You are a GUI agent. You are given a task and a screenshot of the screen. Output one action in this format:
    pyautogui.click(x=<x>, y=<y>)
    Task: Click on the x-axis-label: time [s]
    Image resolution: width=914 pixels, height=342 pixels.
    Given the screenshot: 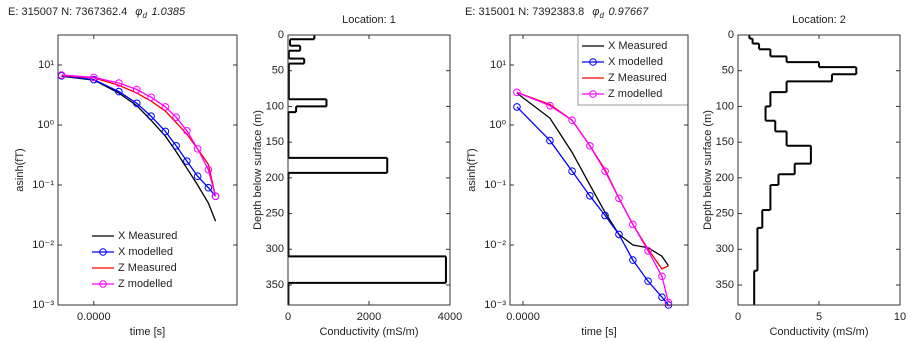 What is the action you would take?
    pyautogui.click(x=598, y=332)
    